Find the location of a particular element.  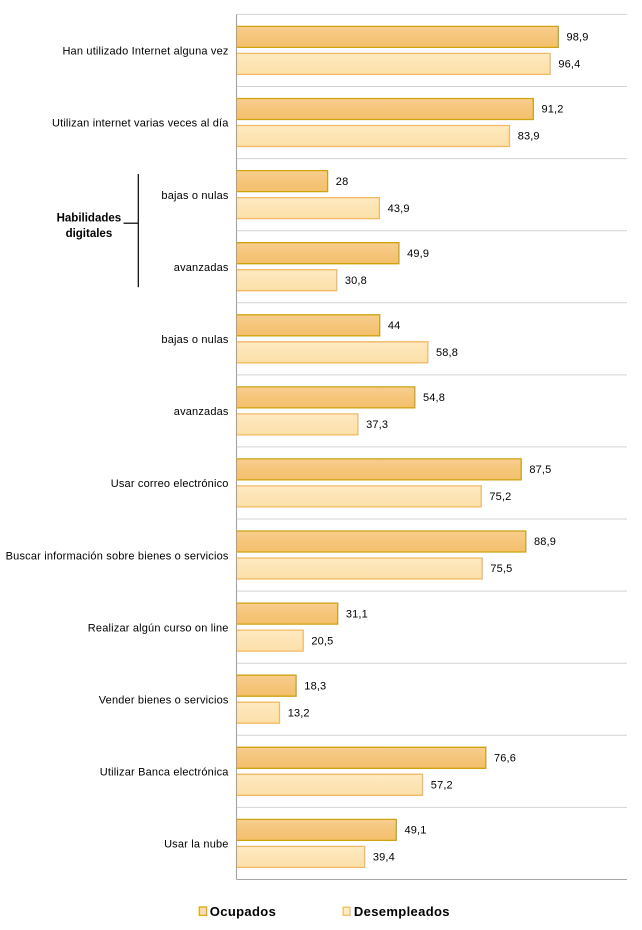

svg-text: 88,9 is located at coordinates (545, 542).